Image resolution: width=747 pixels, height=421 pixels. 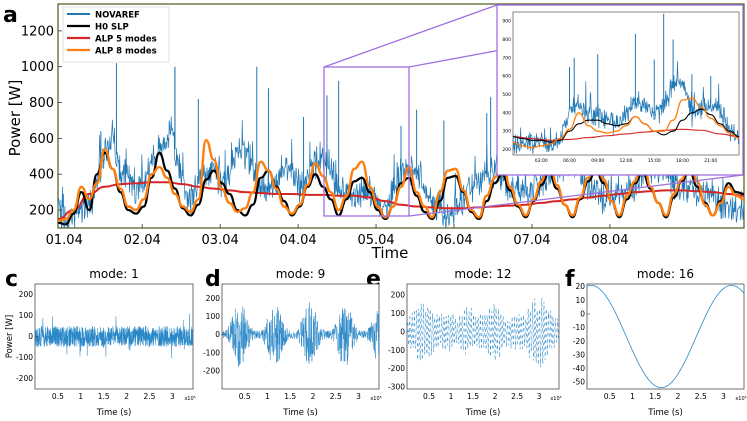 What do you see at coordinates (555, 399) in the screenshot?
I see `mode-e-x-exponent: x10⁵` at bounding box center [555, 399].